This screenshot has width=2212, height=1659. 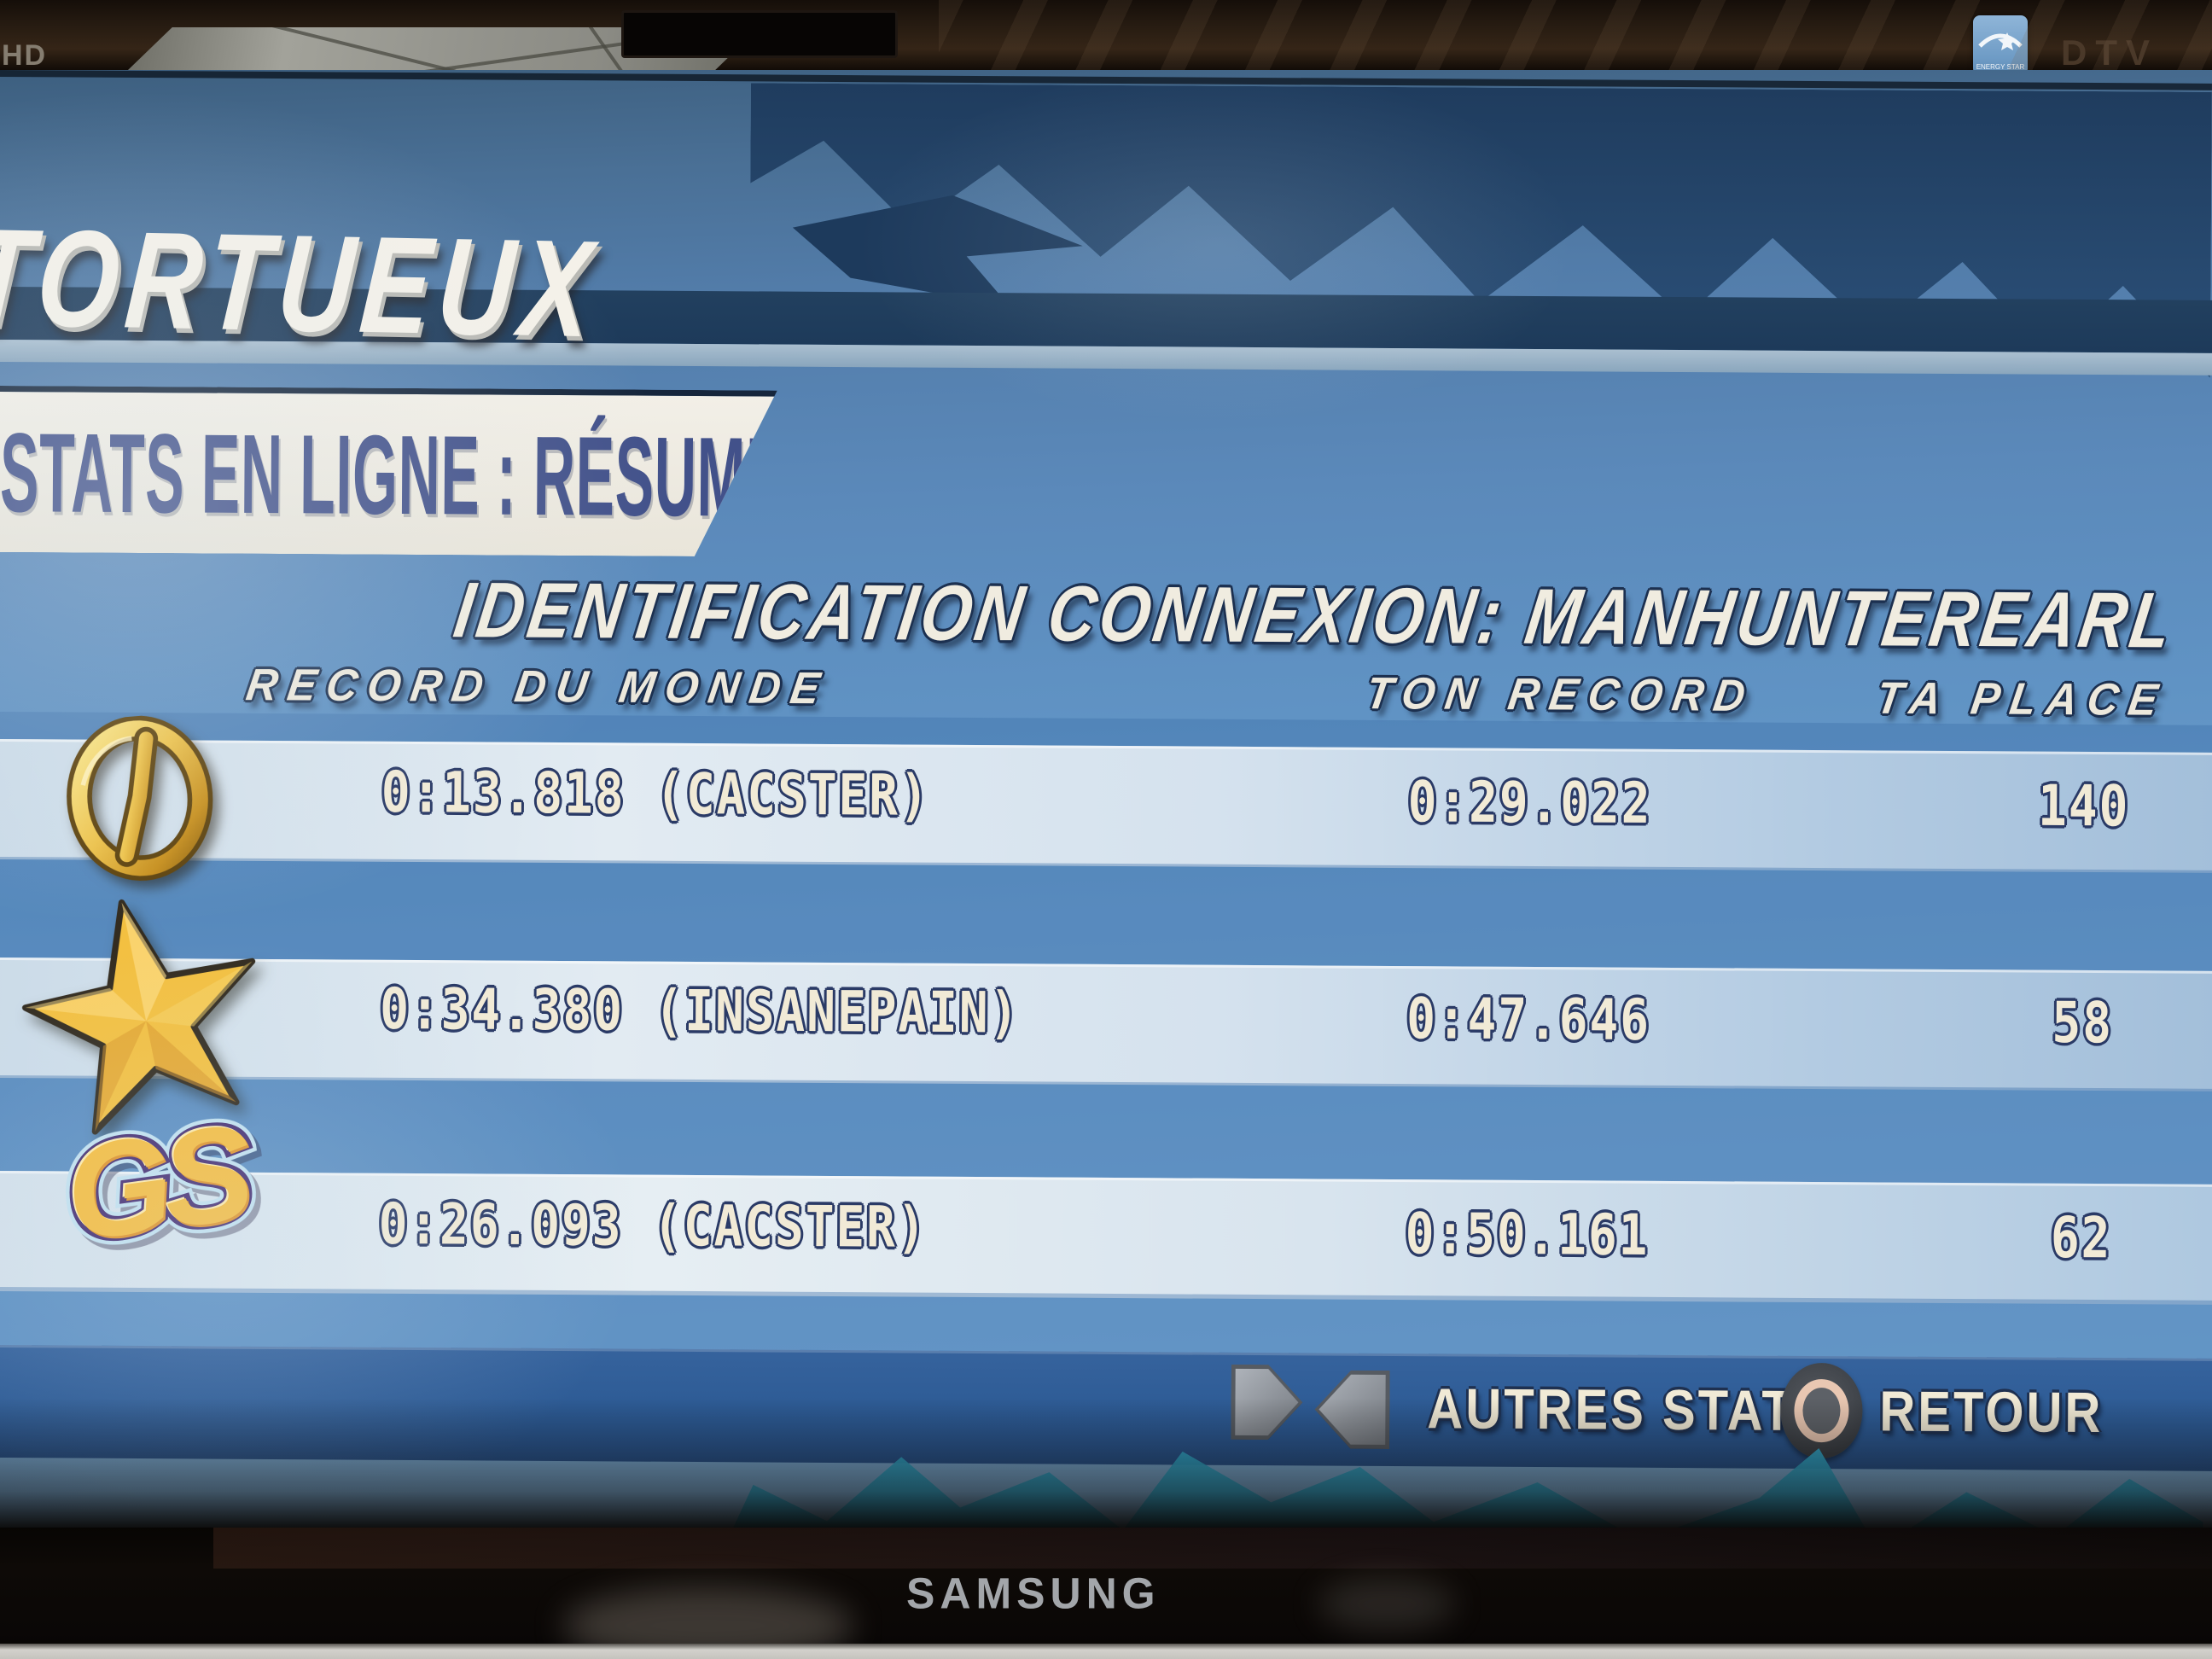 What do you see at coordinates (1560, 694) in the screenshot?
I see `column-header-your-record: TON RECORD` at bounding box center [1560, 694].